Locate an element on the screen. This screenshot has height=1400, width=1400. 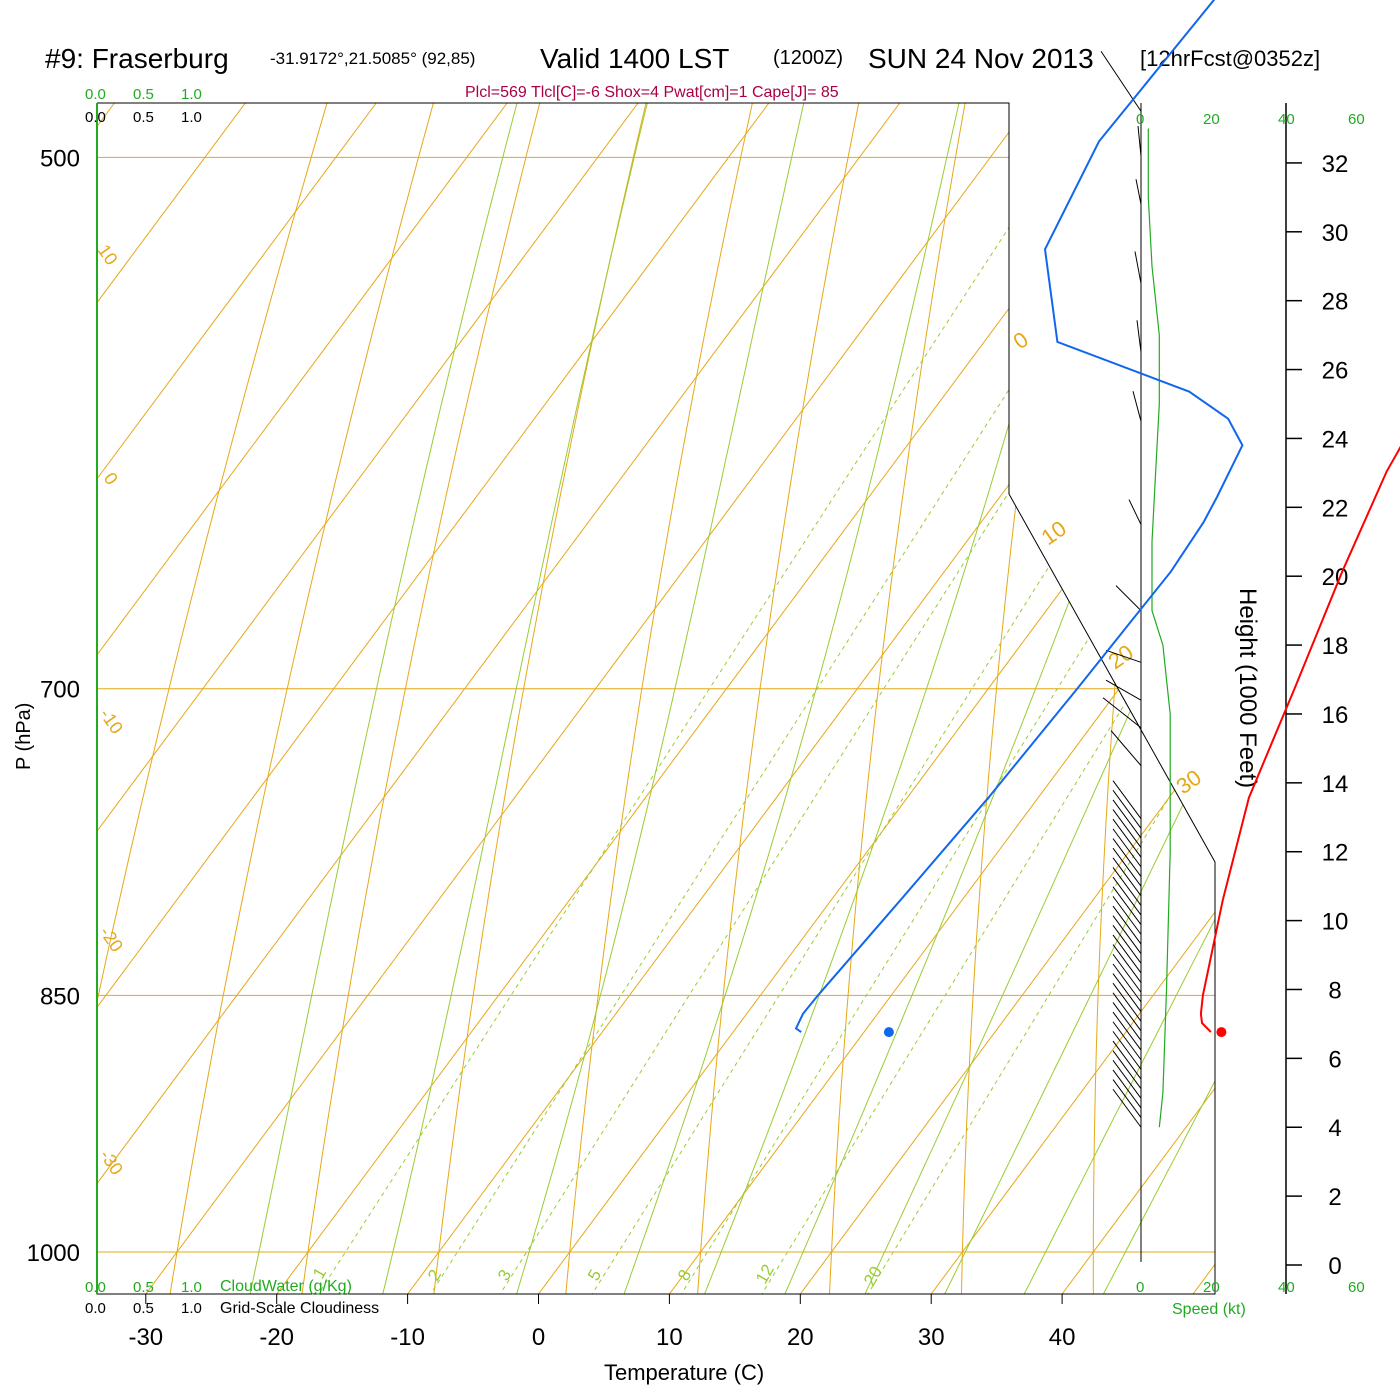
height-tick-label: 14 is located at coordinates (1335, 784).